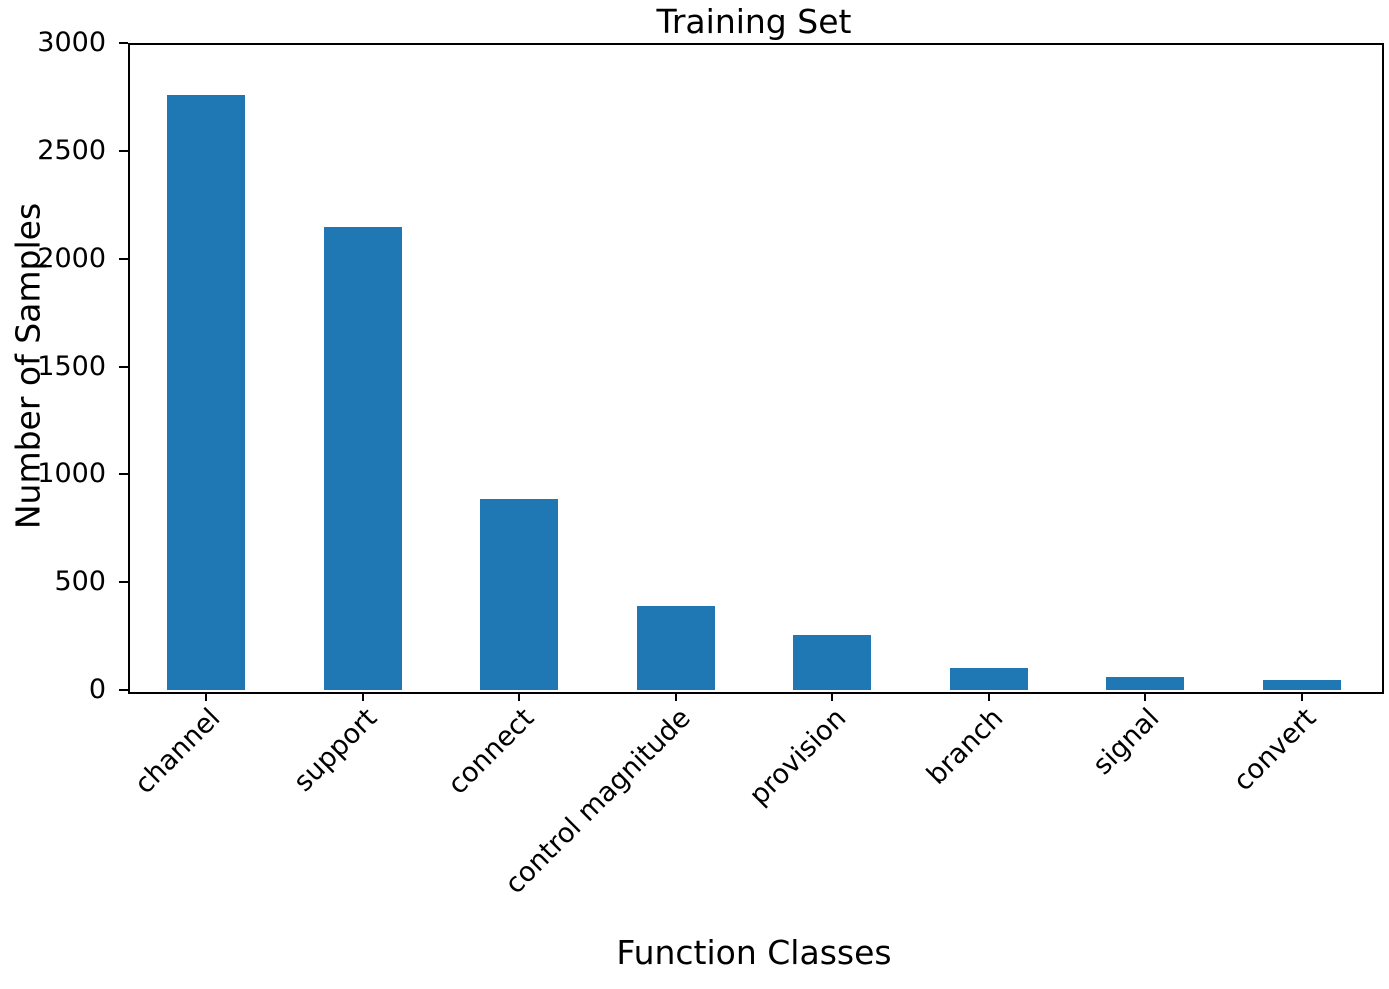 This screenshot has height=989, width=1389. What do you see at coordinates (336, 750) in the screenshot?
I see `x-tick-label: support` at bounding box center [336, 750].